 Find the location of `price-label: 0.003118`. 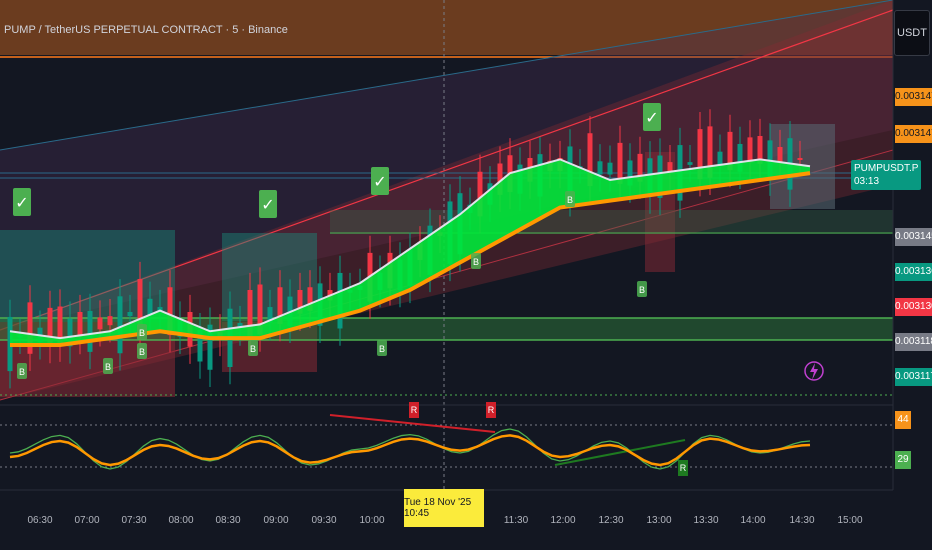

price-label: 0.003118 is located at coordinates (913, 342).